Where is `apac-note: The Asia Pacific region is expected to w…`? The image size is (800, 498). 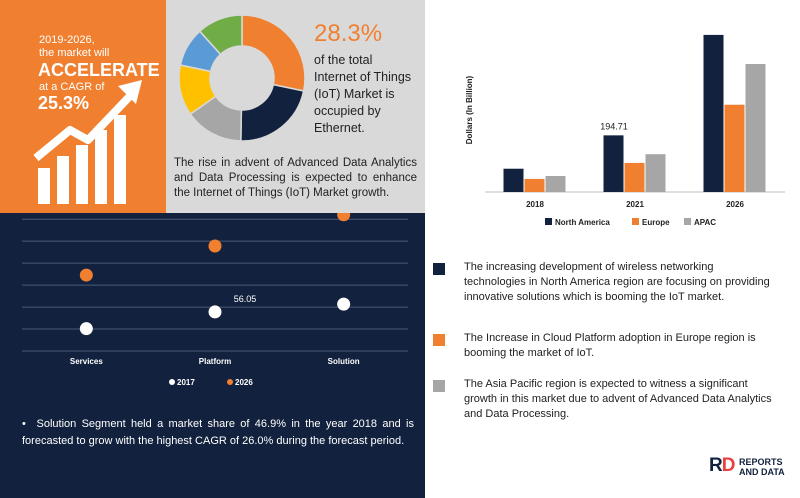 apac-note: The Asia Pacific region is expected to w… is located at coordinates (618, 399).